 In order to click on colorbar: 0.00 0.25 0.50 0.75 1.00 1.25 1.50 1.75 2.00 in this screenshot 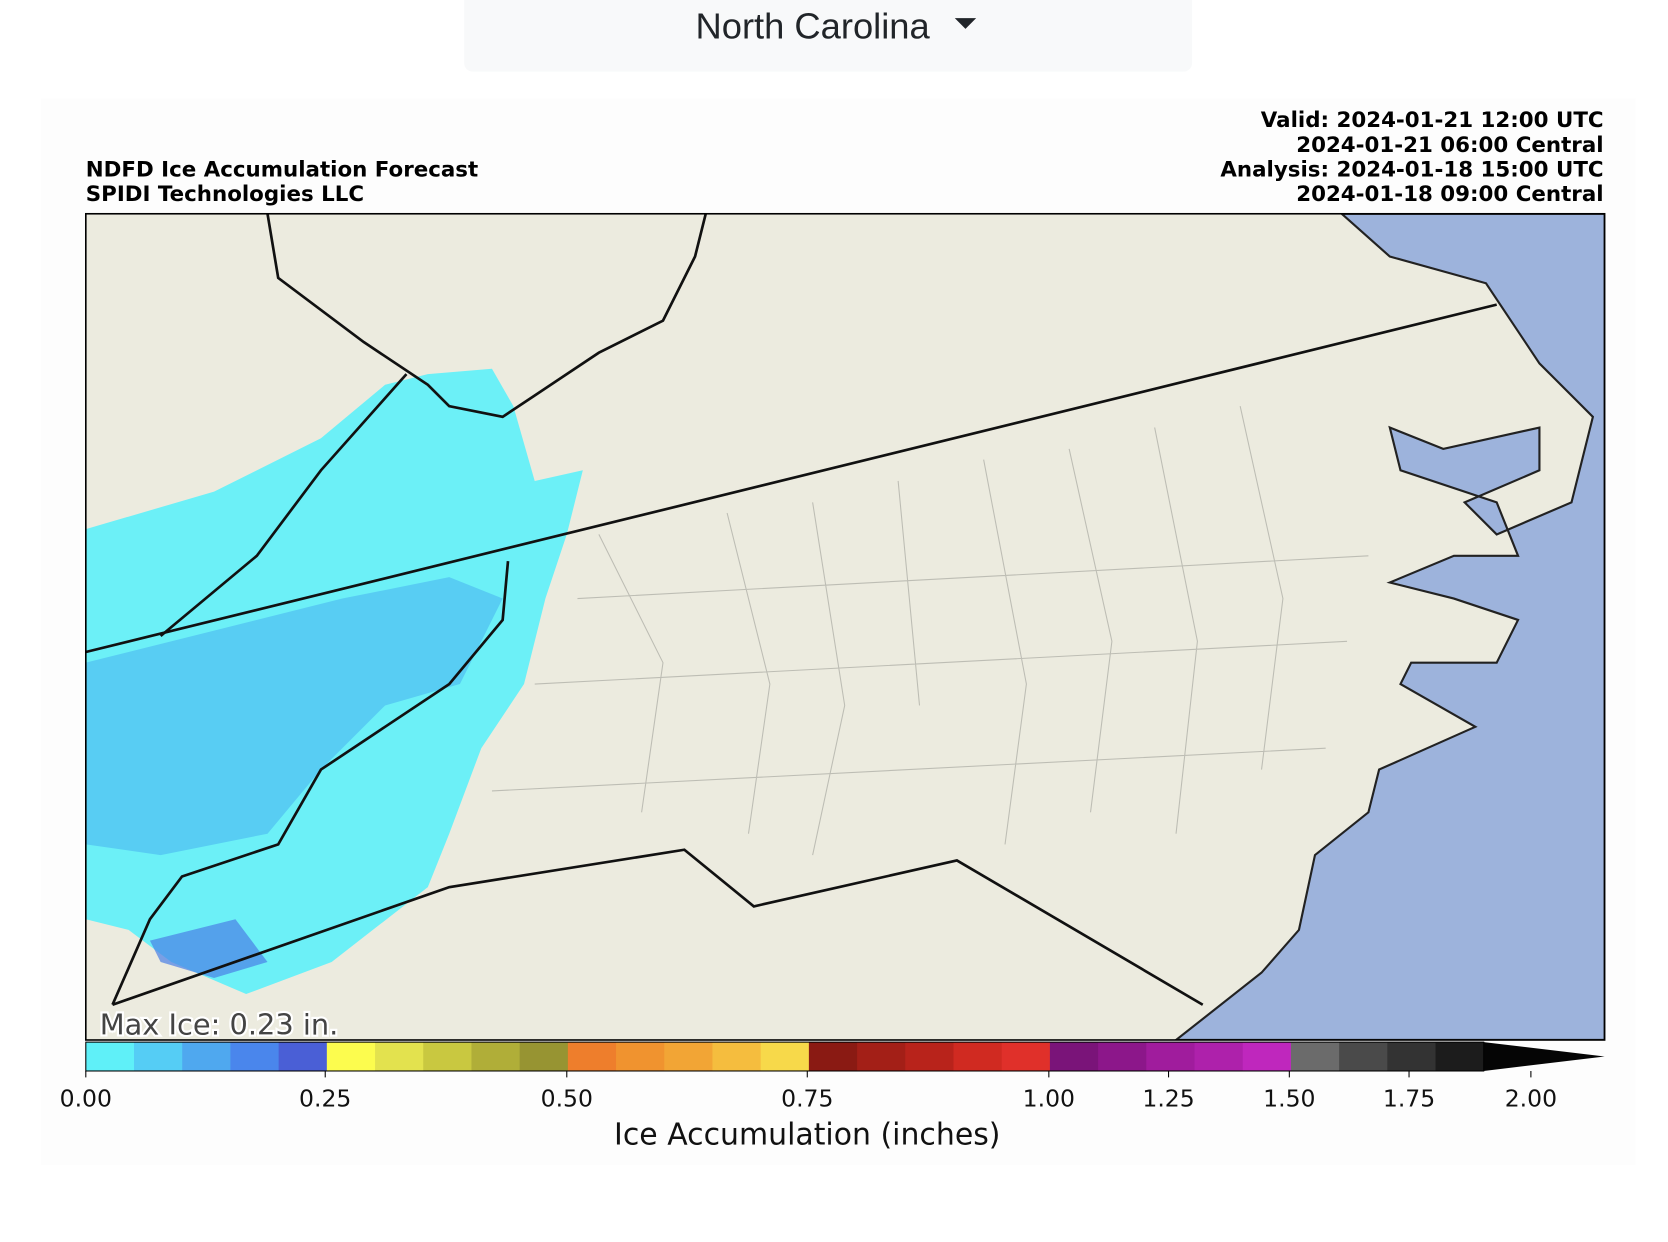, I will do `click(832, 1076)`.